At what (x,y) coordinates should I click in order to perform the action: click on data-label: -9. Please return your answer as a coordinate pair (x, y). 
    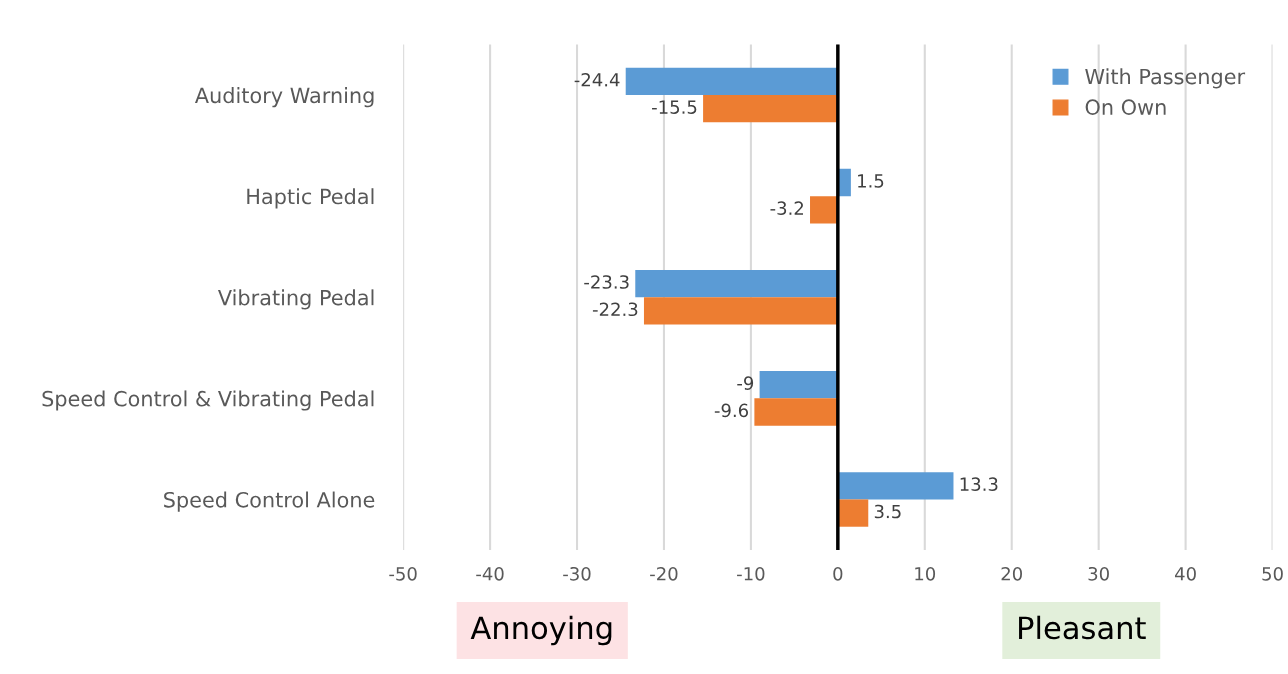
    Looking at the image, I should click on (745, 383).